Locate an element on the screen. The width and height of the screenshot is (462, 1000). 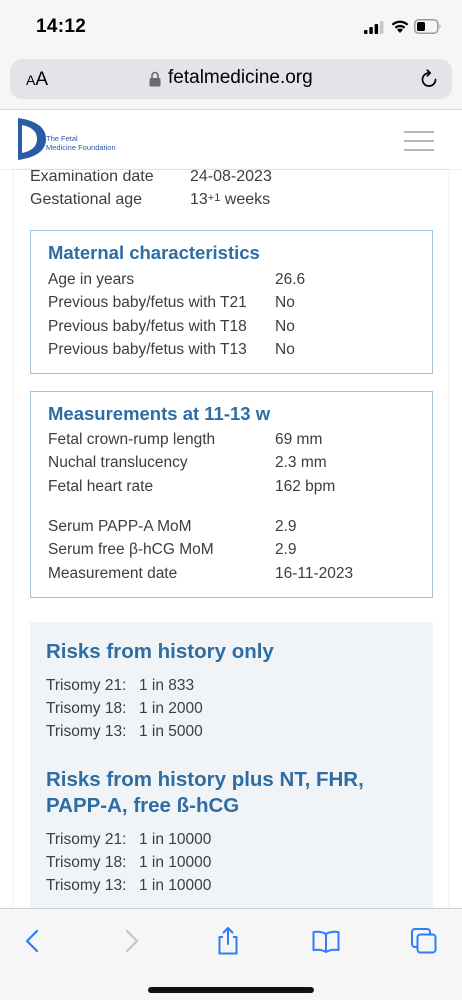
reload-icon is located at coordinates (429, 79).